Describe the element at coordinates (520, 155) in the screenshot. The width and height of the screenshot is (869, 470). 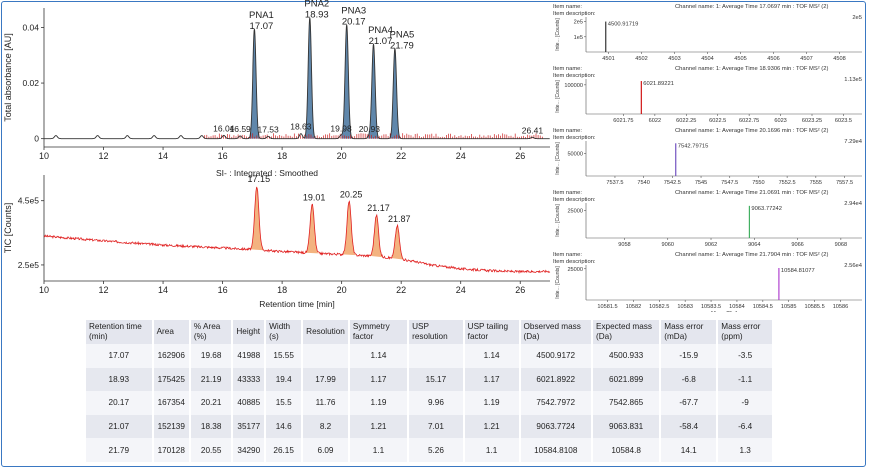
I see `uv-x-tick-label: 26` at that location.